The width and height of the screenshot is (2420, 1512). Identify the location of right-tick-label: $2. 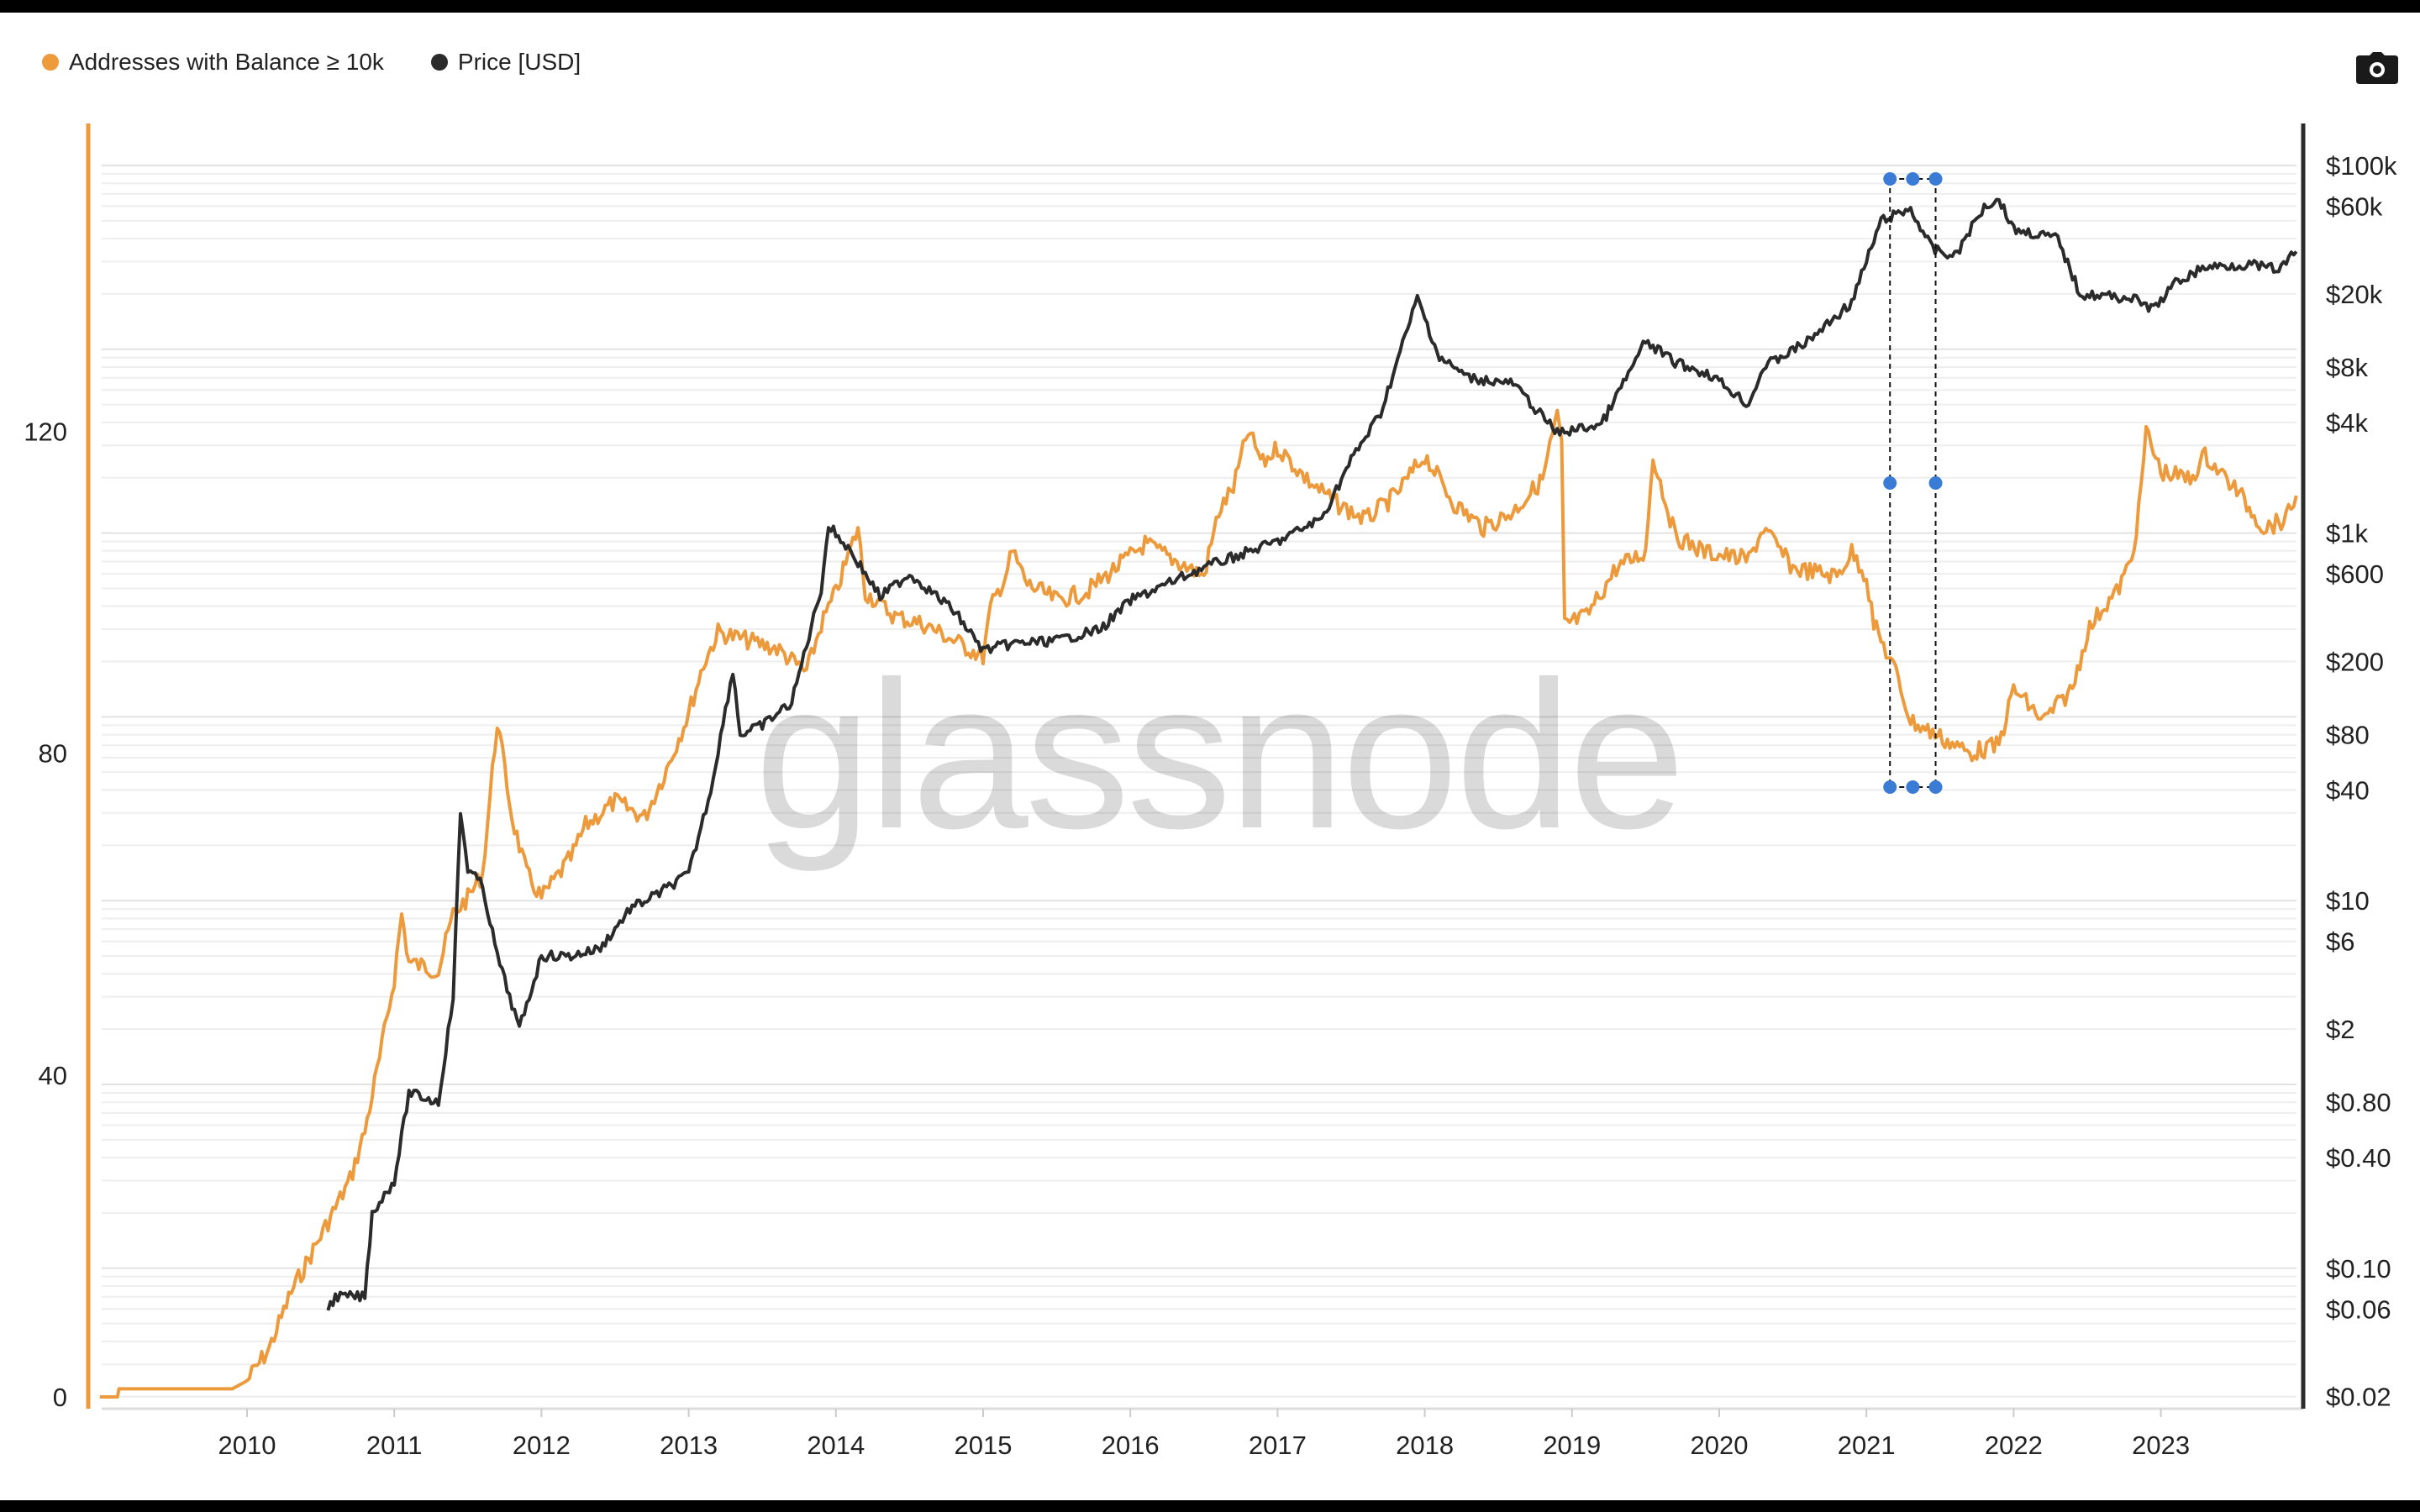
(2340, 1029).